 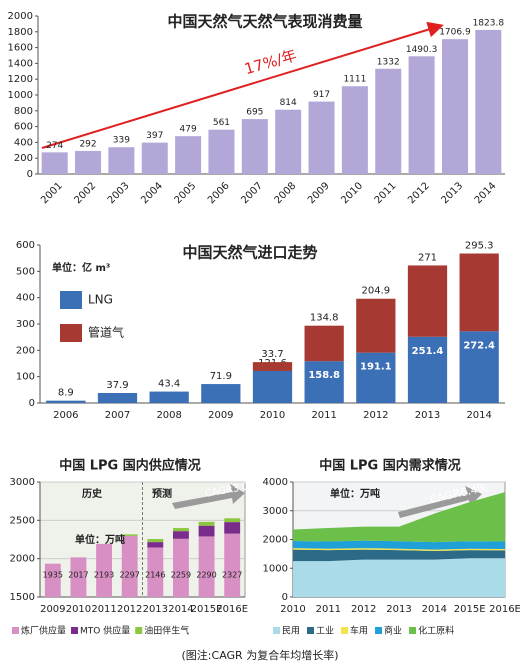 I want to click on legend-label: 民用, so click(x=291, y=631).